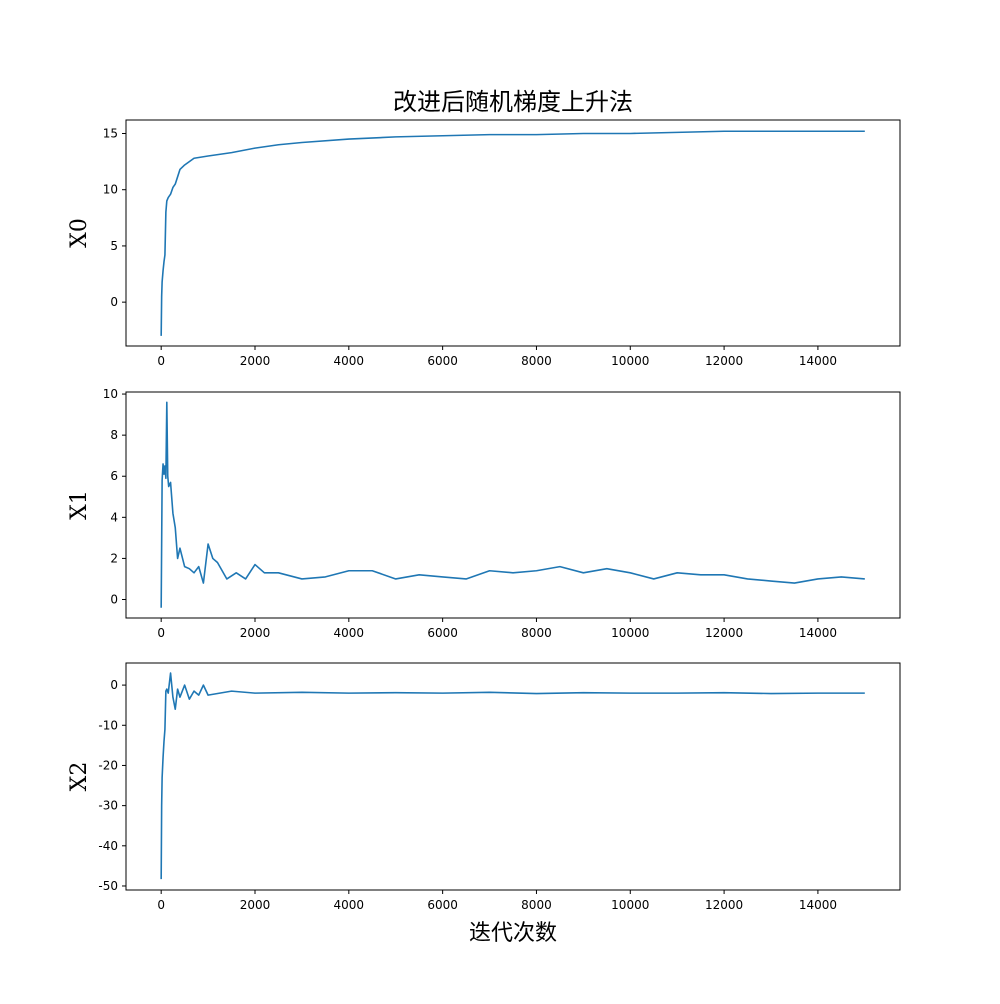 This screenshot has width=1000, height=1004. What do you see at coordinates (114, 246) in the screenshot?
I see `y-tick-label: 5` at bounding box center [114, 246].